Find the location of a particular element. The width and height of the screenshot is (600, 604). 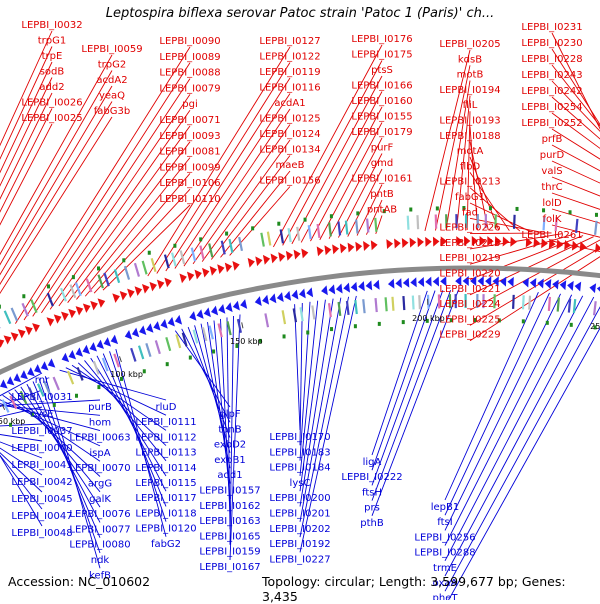

gene-label: LEPBI_I0059 is located at coordinates (111, 49).